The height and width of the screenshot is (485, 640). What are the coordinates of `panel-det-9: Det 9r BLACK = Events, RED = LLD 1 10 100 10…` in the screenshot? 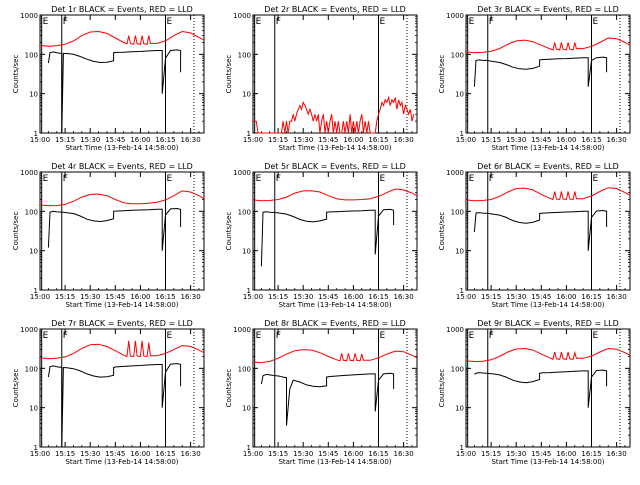 It's located at (534, 392).